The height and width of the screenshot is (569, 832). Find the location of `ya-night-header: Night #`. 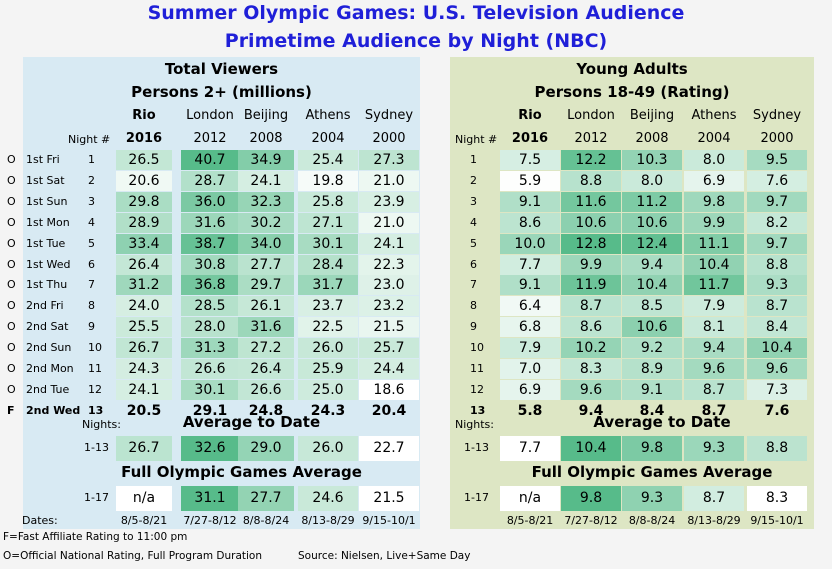

ya-night-header: Night # is located at coordinates (476, 139).